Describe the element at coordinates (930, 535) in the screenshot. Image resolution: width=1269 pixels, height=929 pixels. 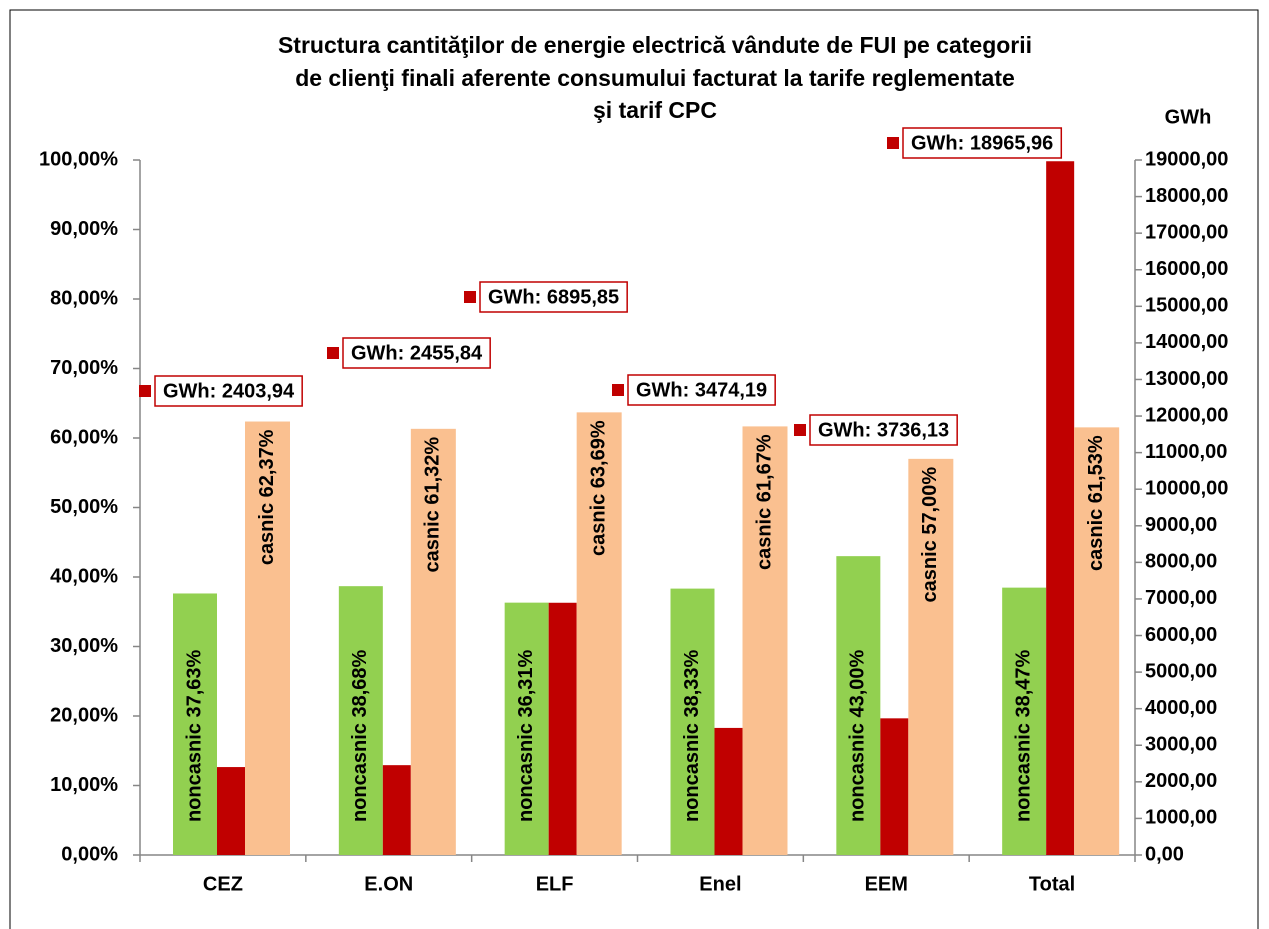
I see `data-label: casnic 57,00%` at that location.